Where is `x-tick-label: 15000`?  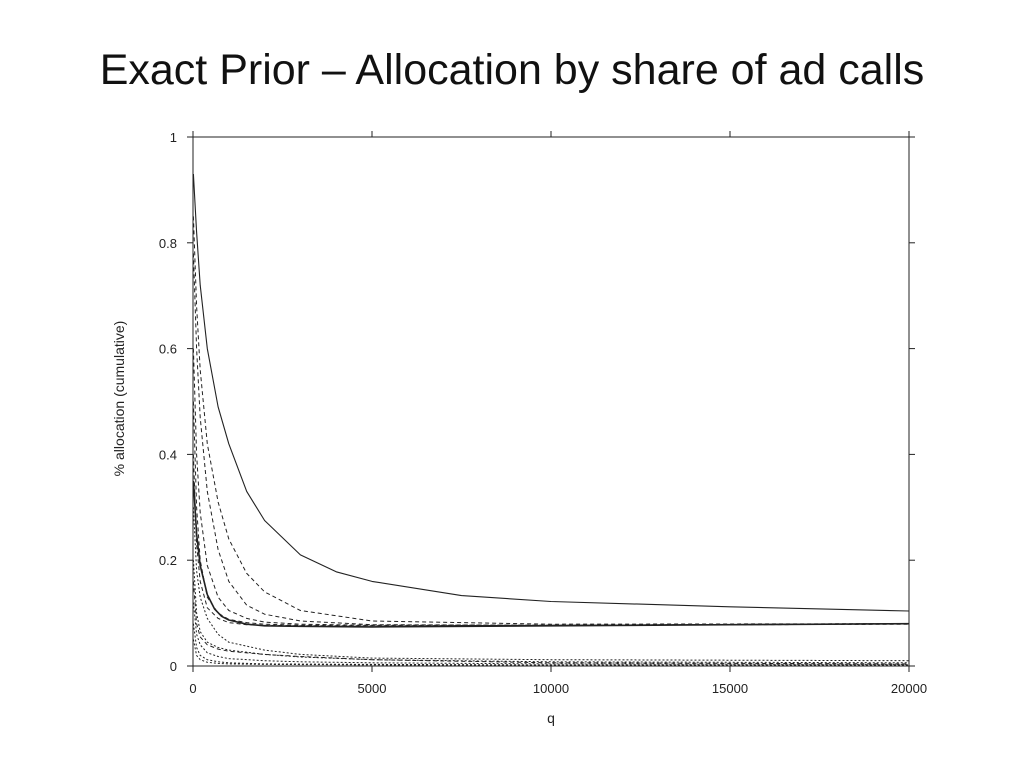 x-tick-label: 15000 is located at coordinates (730, 688).